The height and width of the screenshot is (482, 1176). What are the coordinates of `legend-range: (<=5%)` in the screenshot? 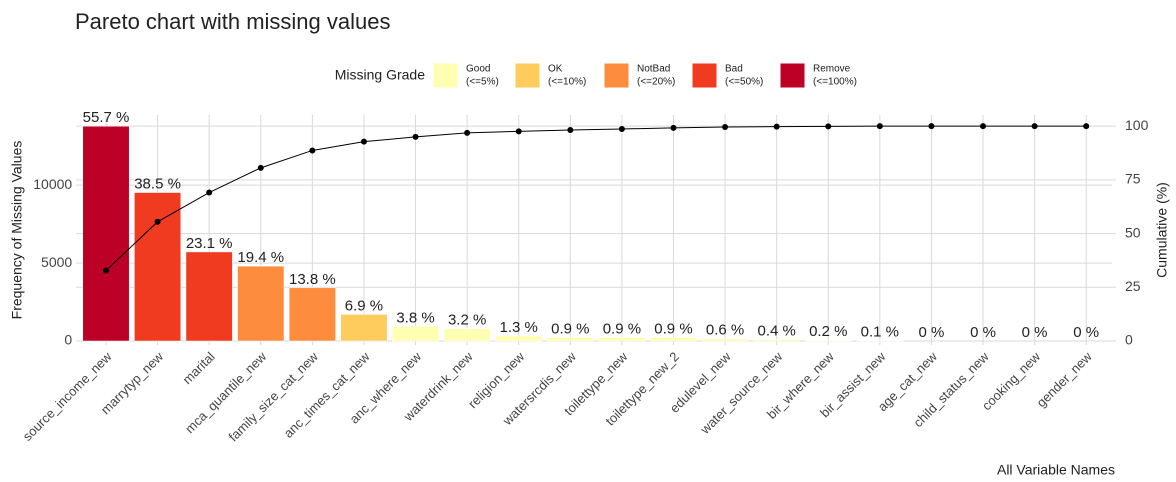 It's located at (482, 82).